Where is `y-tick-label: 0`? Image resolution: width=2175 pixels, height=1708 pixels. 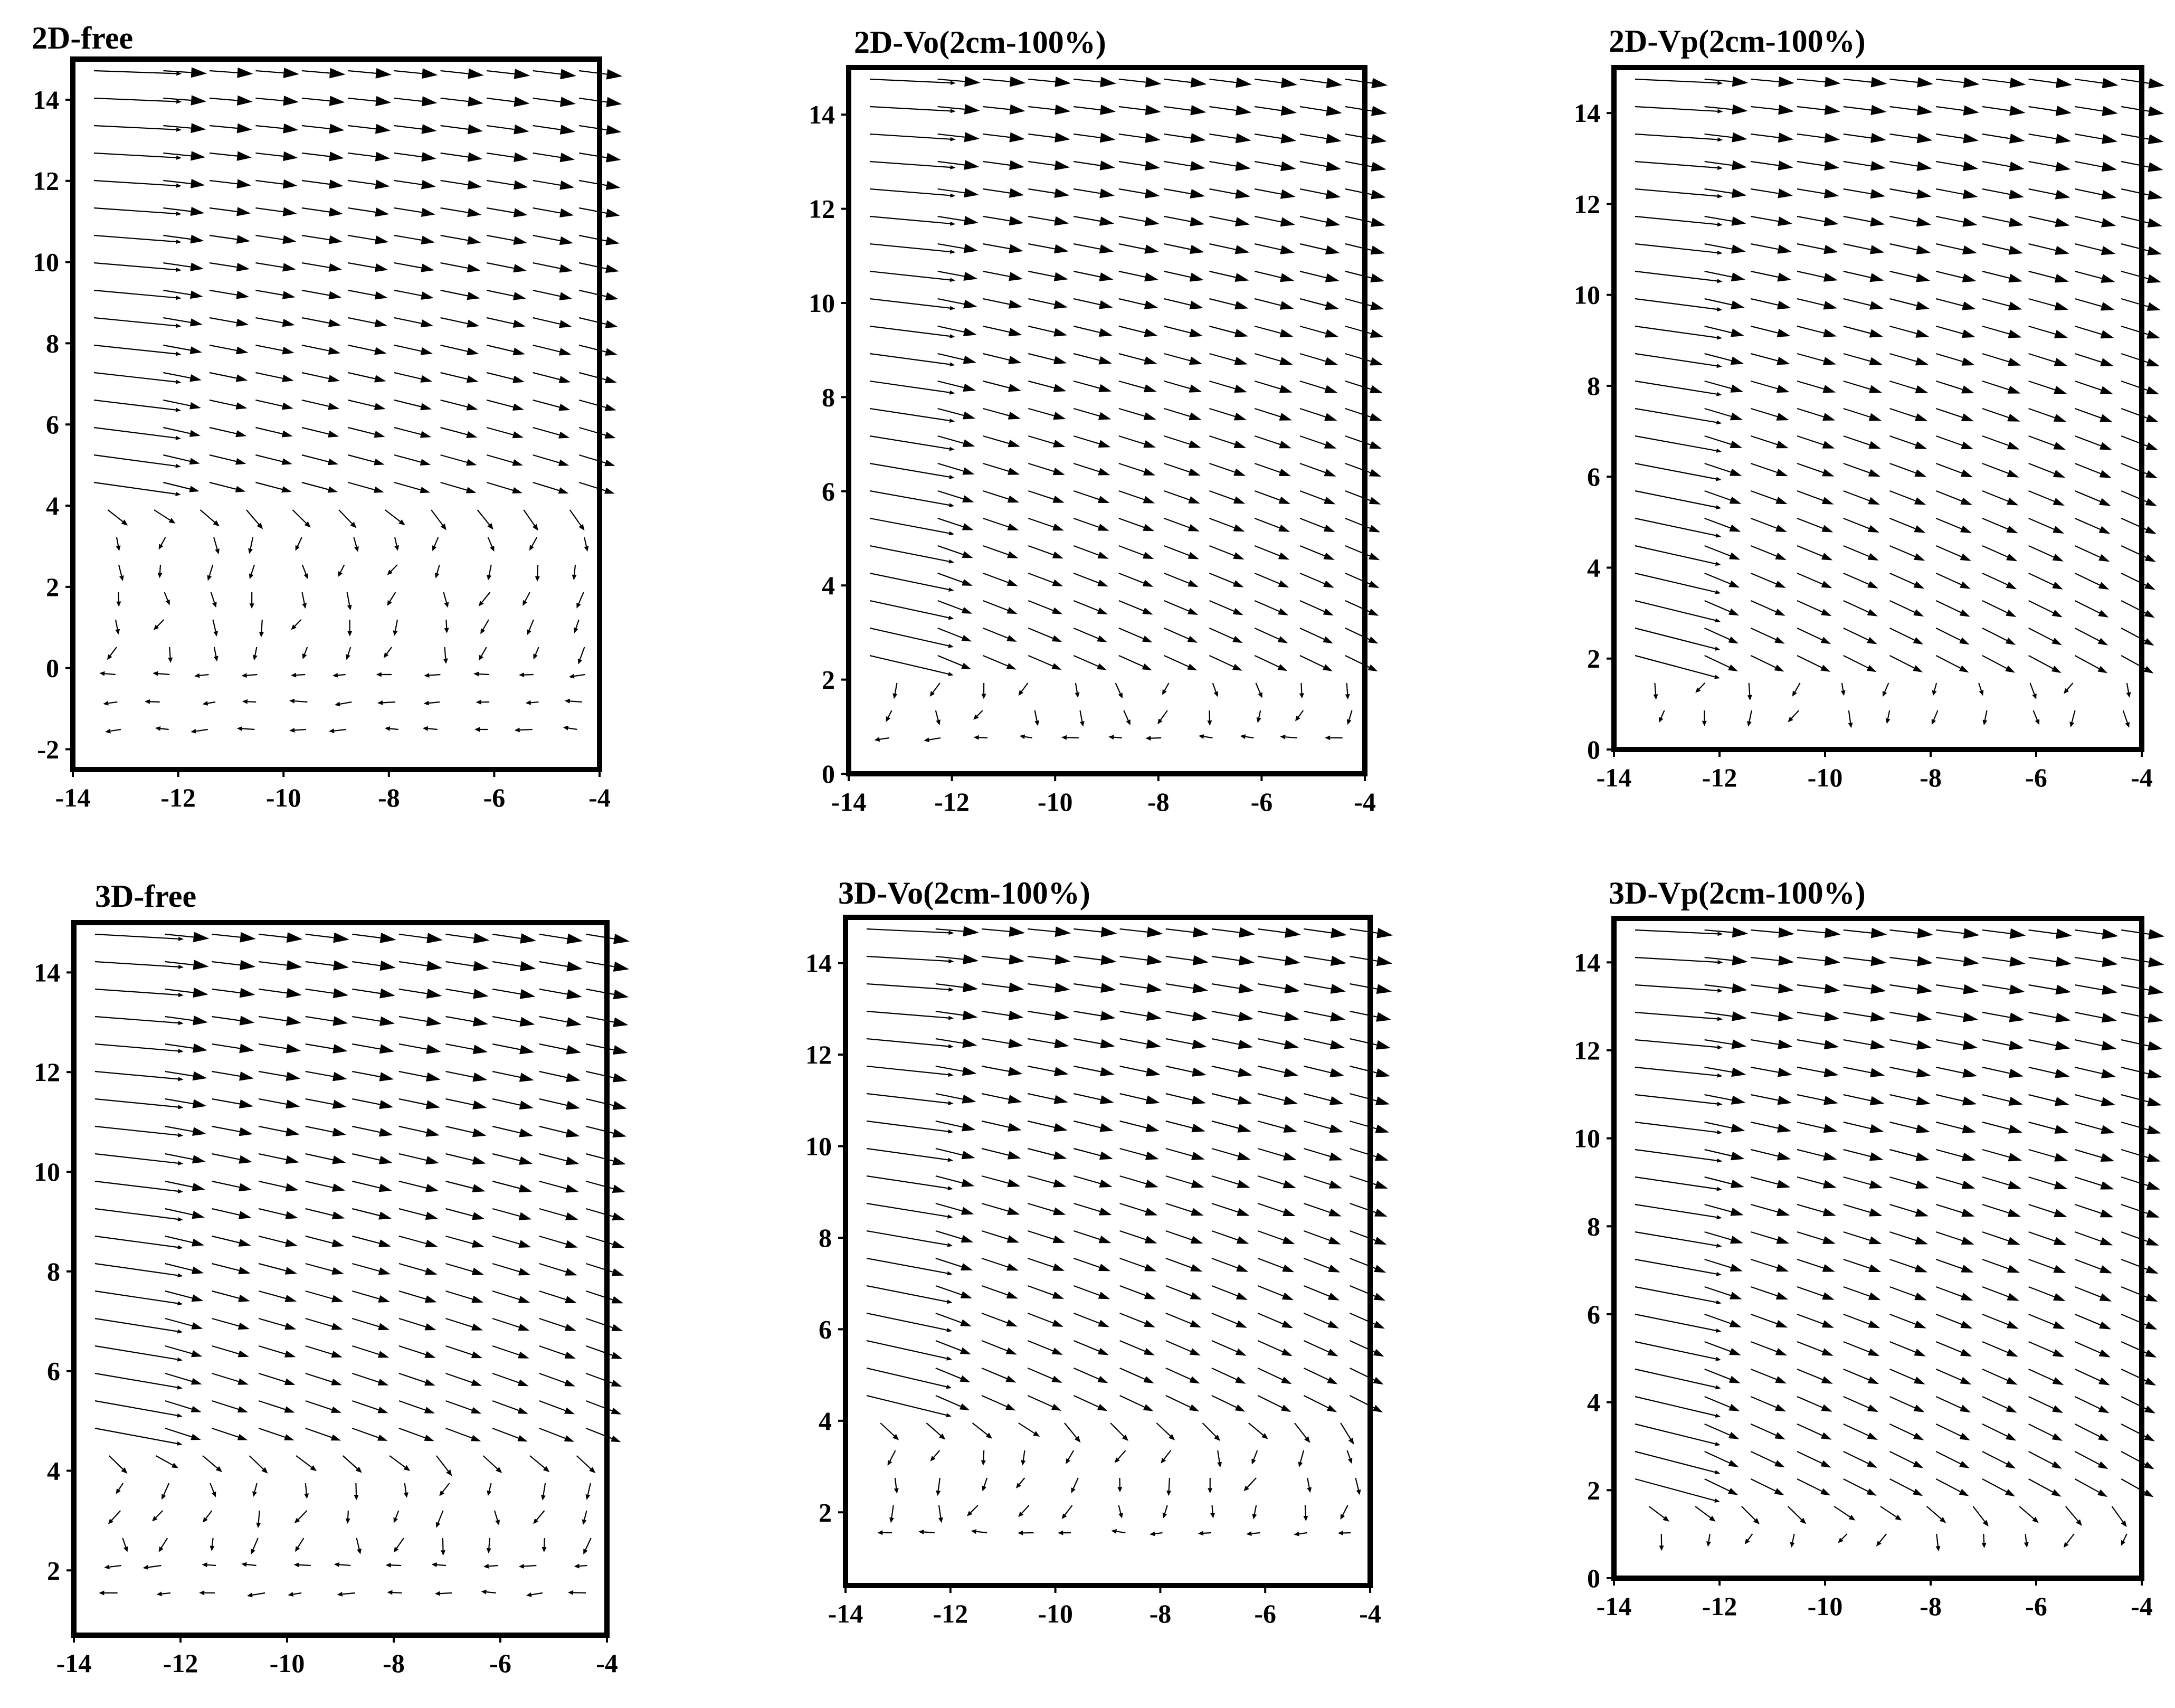
y-tick-label: 0 is located at coordinates (1593, 1578).